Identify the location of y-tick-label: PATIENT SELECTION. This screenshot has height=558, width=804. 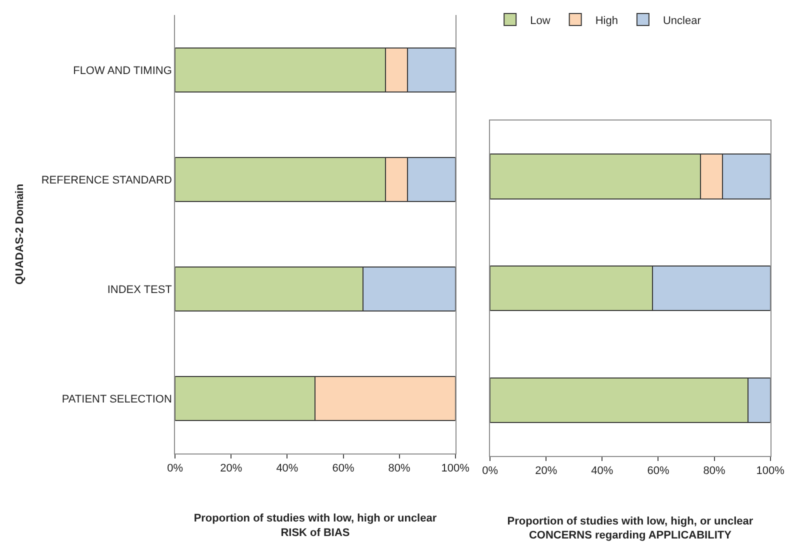
(117, 399).